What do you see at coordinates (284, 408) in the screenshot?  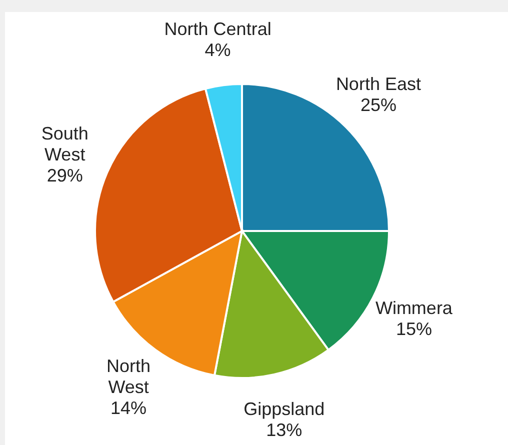 I see `slice-label: Gippsland` at bounding box center [284, 408].